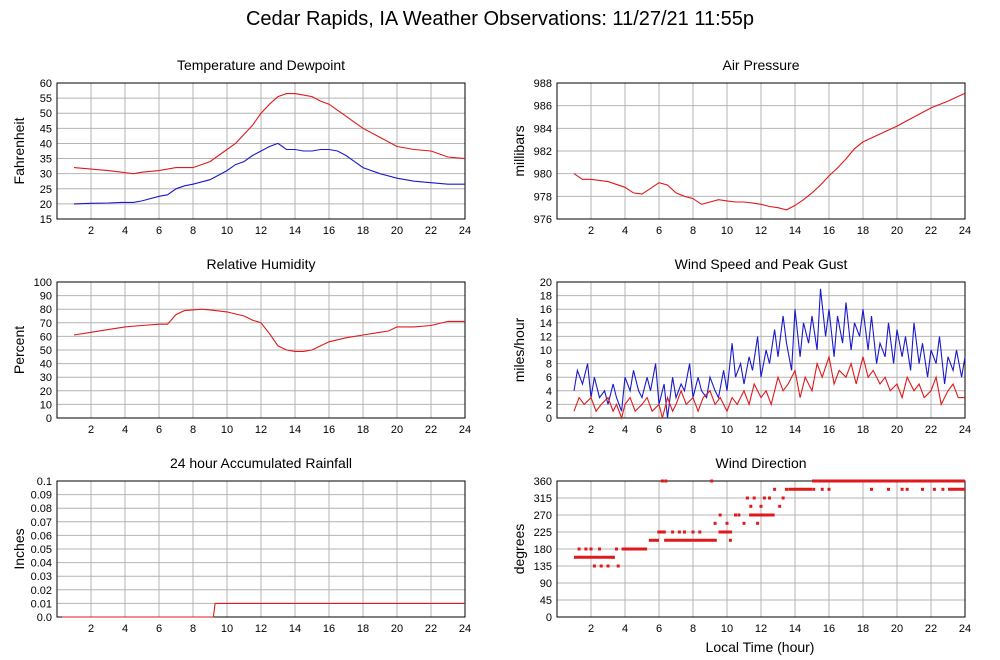  What do you see at coordinates (760, 65) in the screenshot?
I see `chart-title: Air Pressure` at bounding box center [760, 65].